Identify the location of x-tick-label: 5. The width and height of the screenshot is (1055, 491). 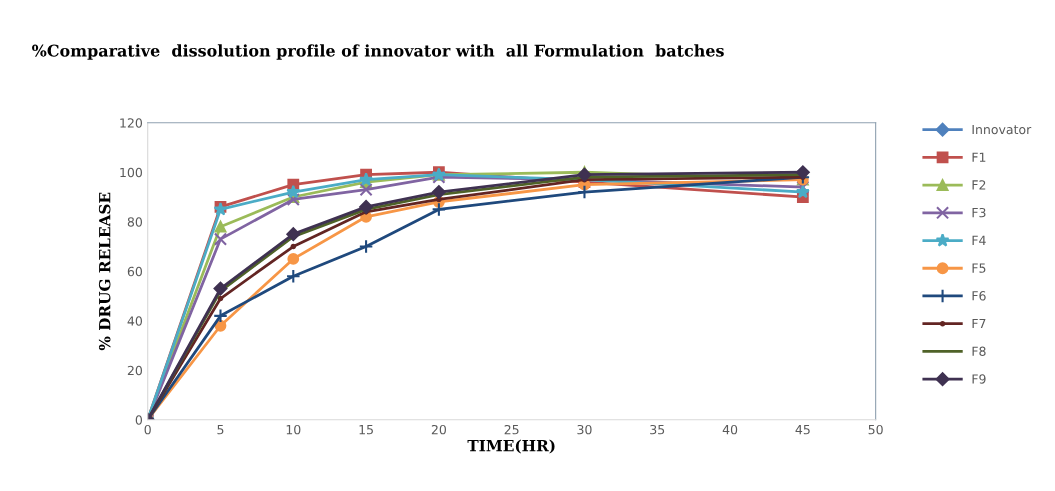
(220, 430).